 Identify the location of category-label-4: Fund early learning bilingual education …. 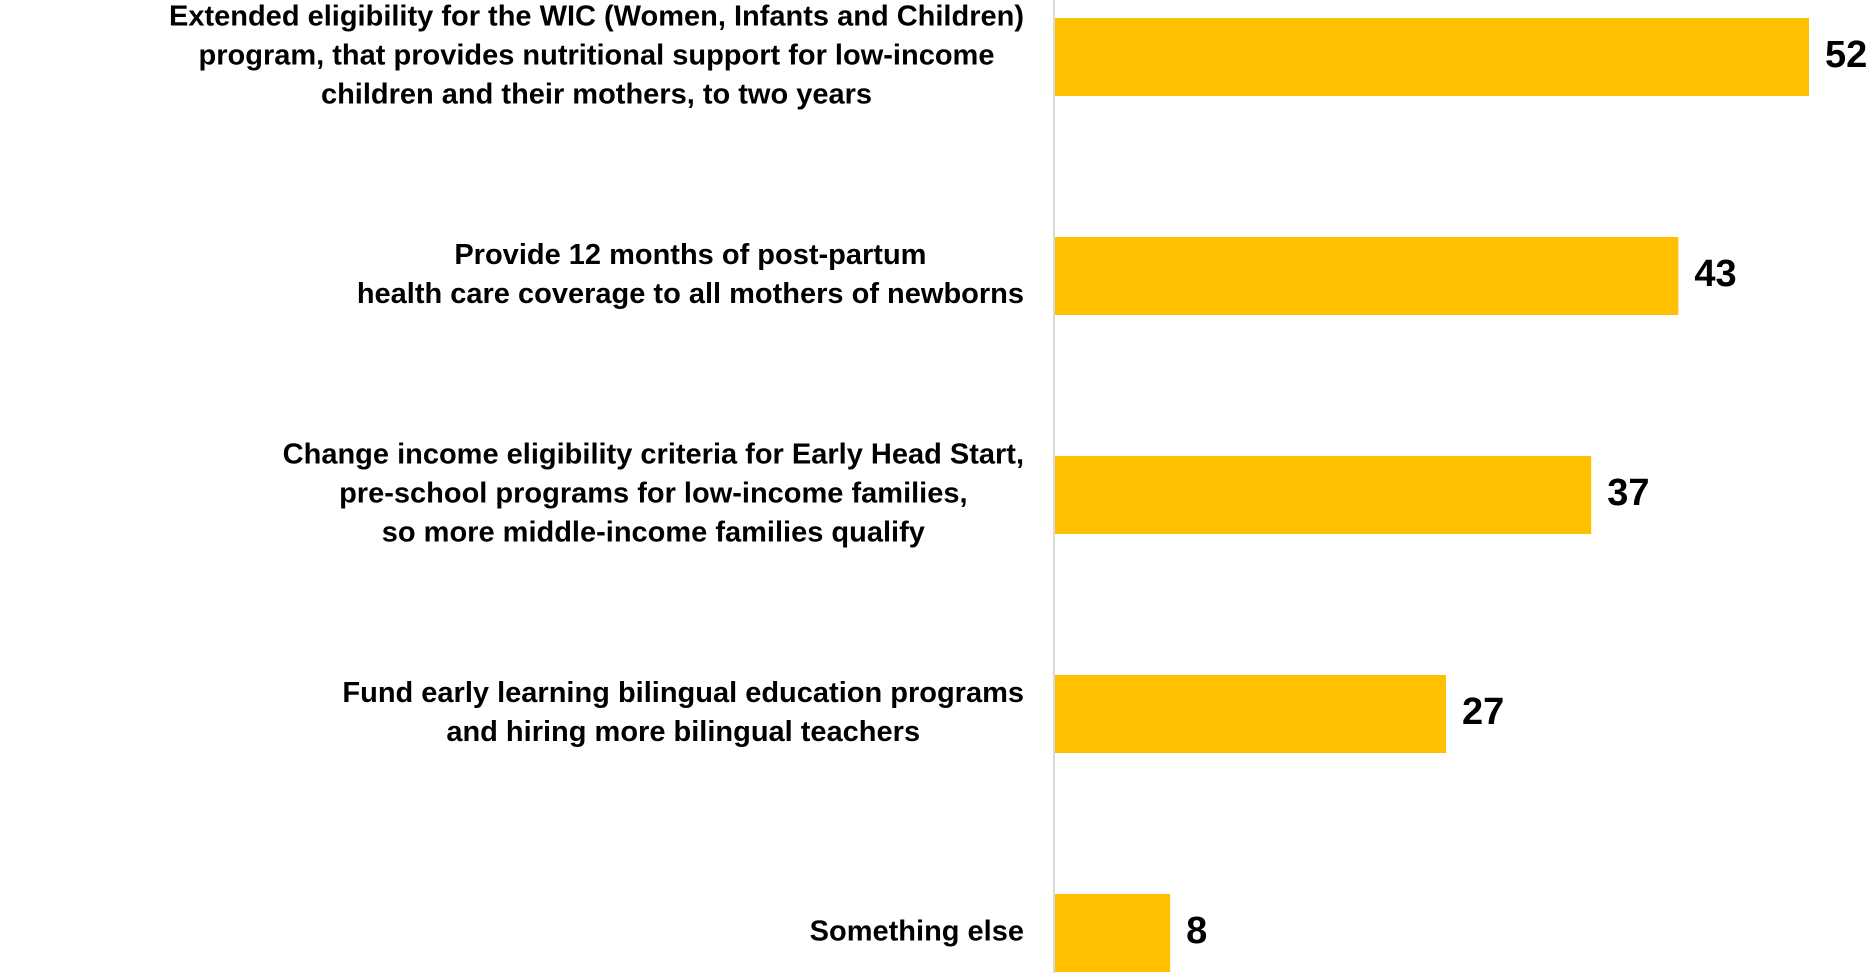
(683, 712).